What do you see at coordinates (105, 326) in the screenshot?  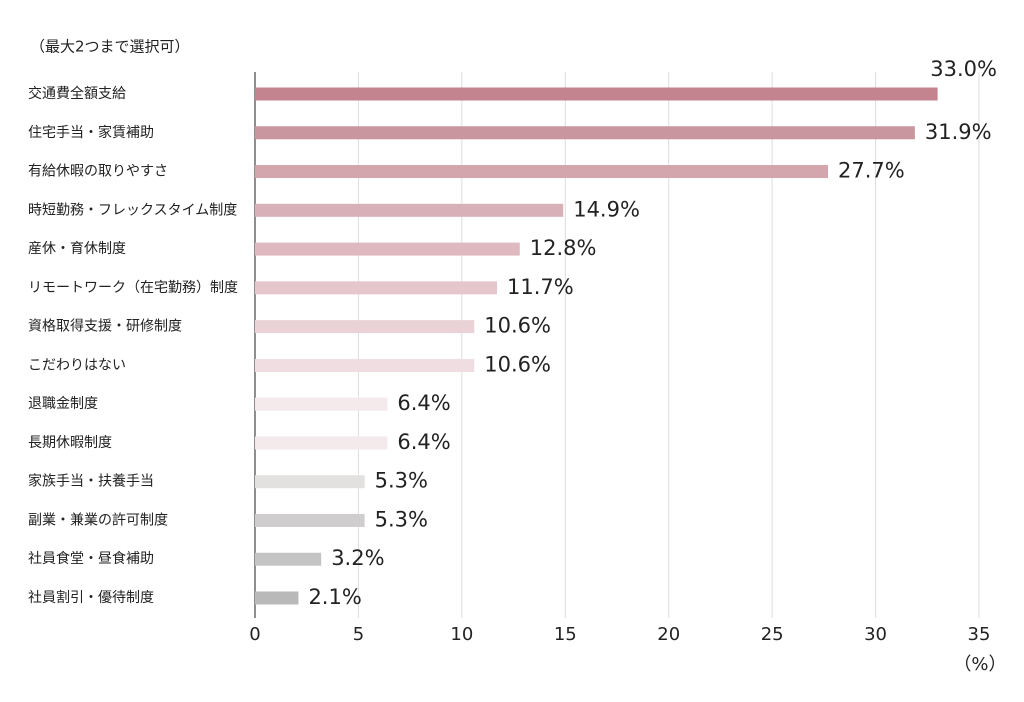 I see `y-tick-label: 資格取得支援・研修制度` at bounding box center [105, 326].